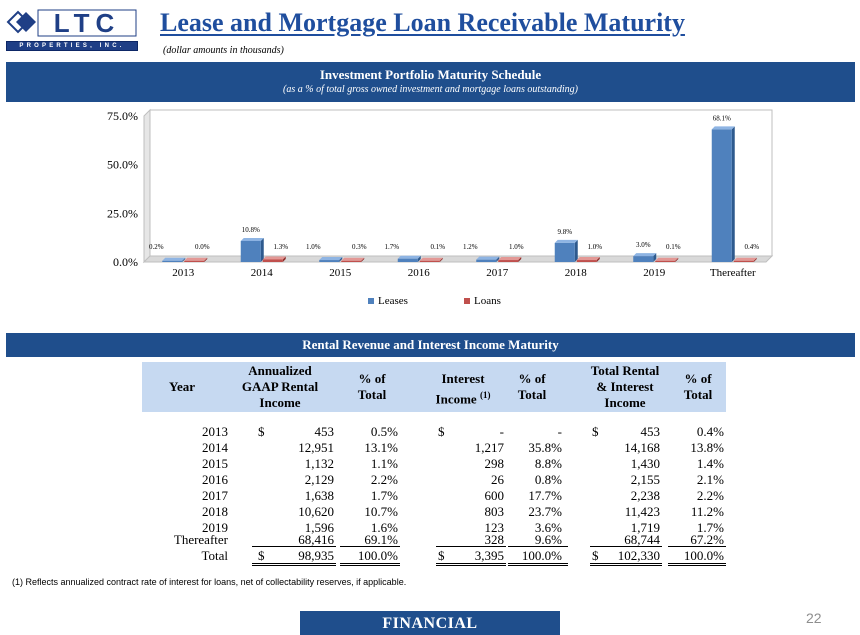  I want to click on amounts-note: (dollar amounts in thousands), so click(223, 50).